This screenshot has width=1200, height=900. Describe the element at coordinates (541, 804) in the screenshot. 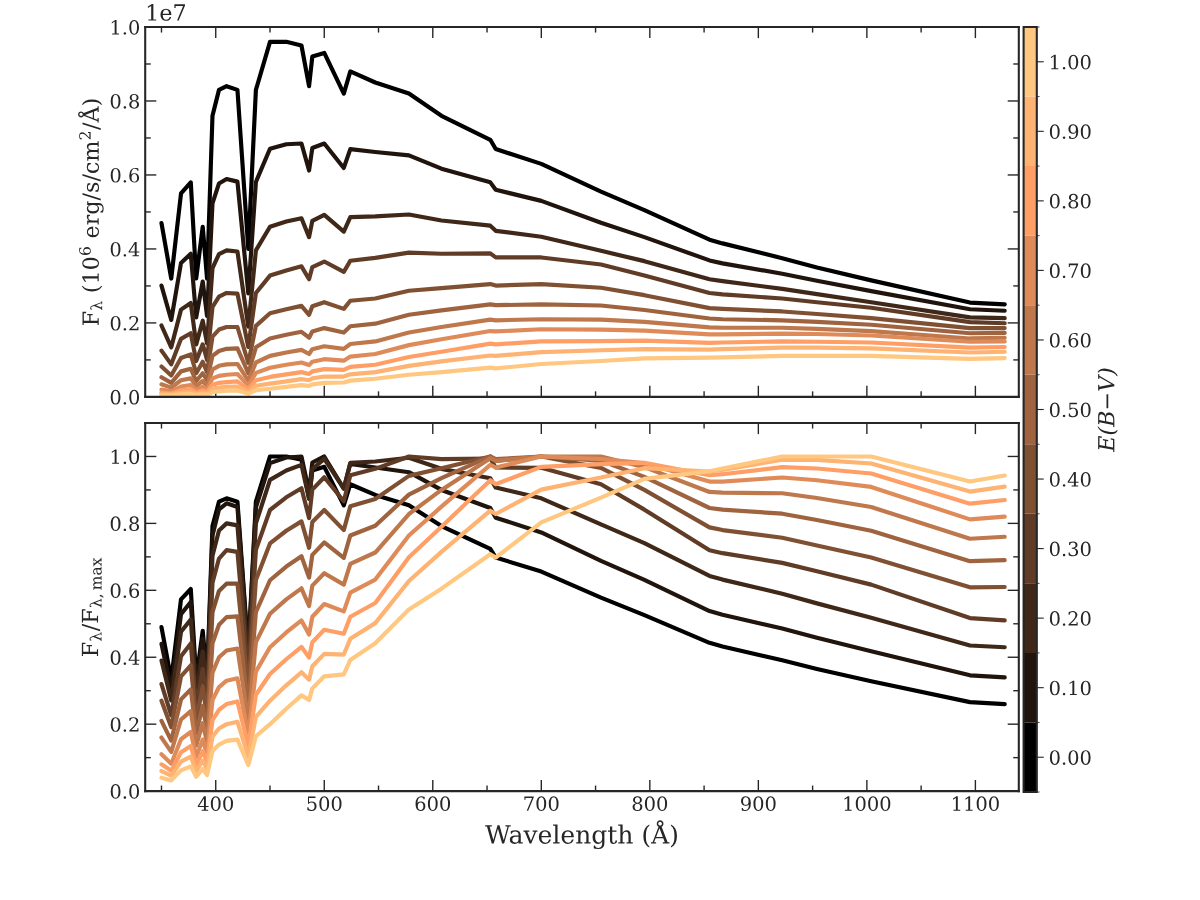

I see `x-tick-label: 700` at that location.